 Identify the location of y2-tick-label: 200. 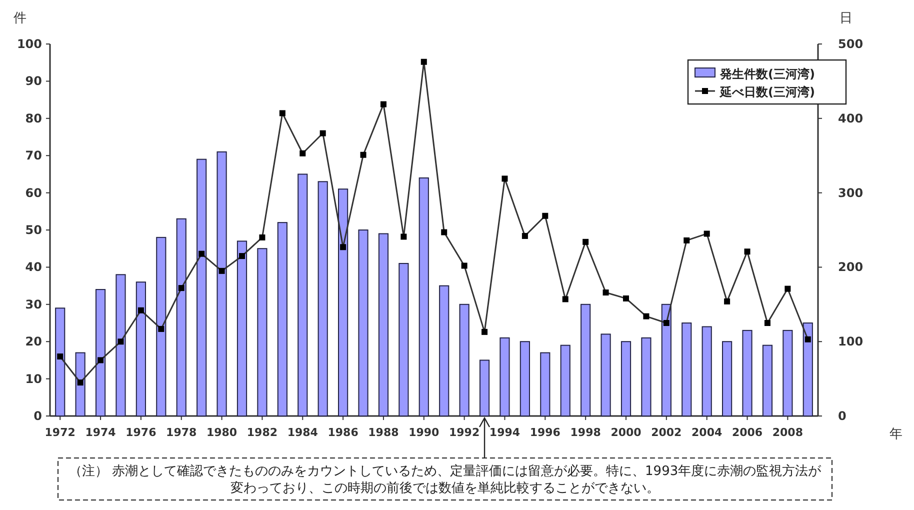
(851, 267).